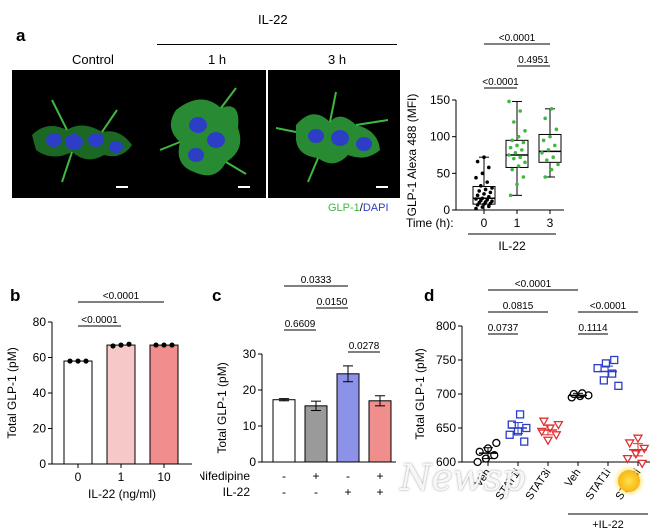  I want to click on chart-d-pvalue: <0.0001, so click(608, 306).